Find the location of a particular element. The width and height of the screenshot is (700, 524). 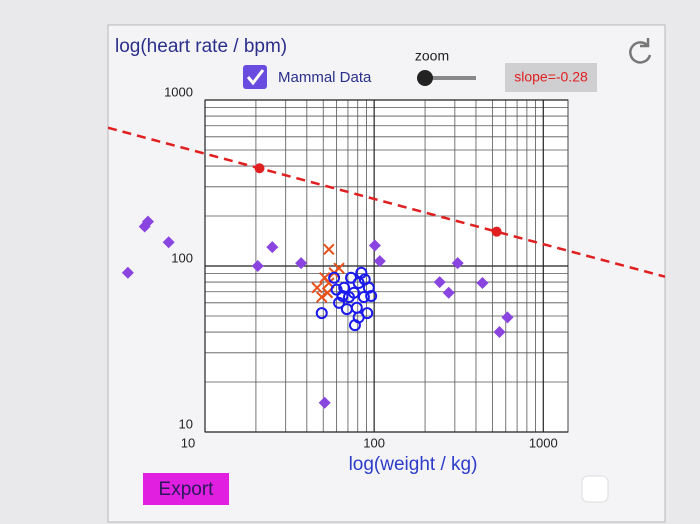

fullscreen-button is located at coordinates (595, 489).